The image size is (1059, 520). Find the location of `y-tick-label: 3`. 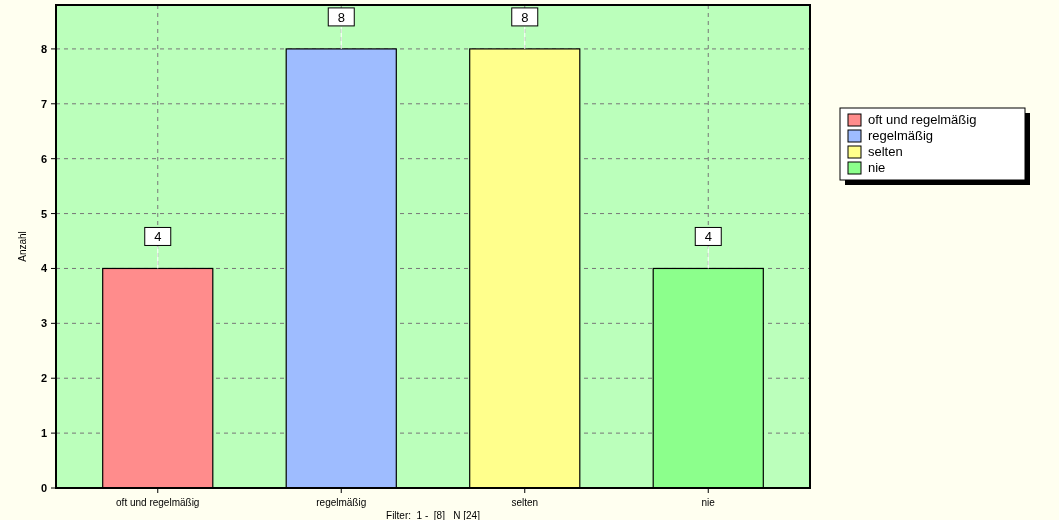

y-tick-label: 3 is located at coordinates (43, 323).